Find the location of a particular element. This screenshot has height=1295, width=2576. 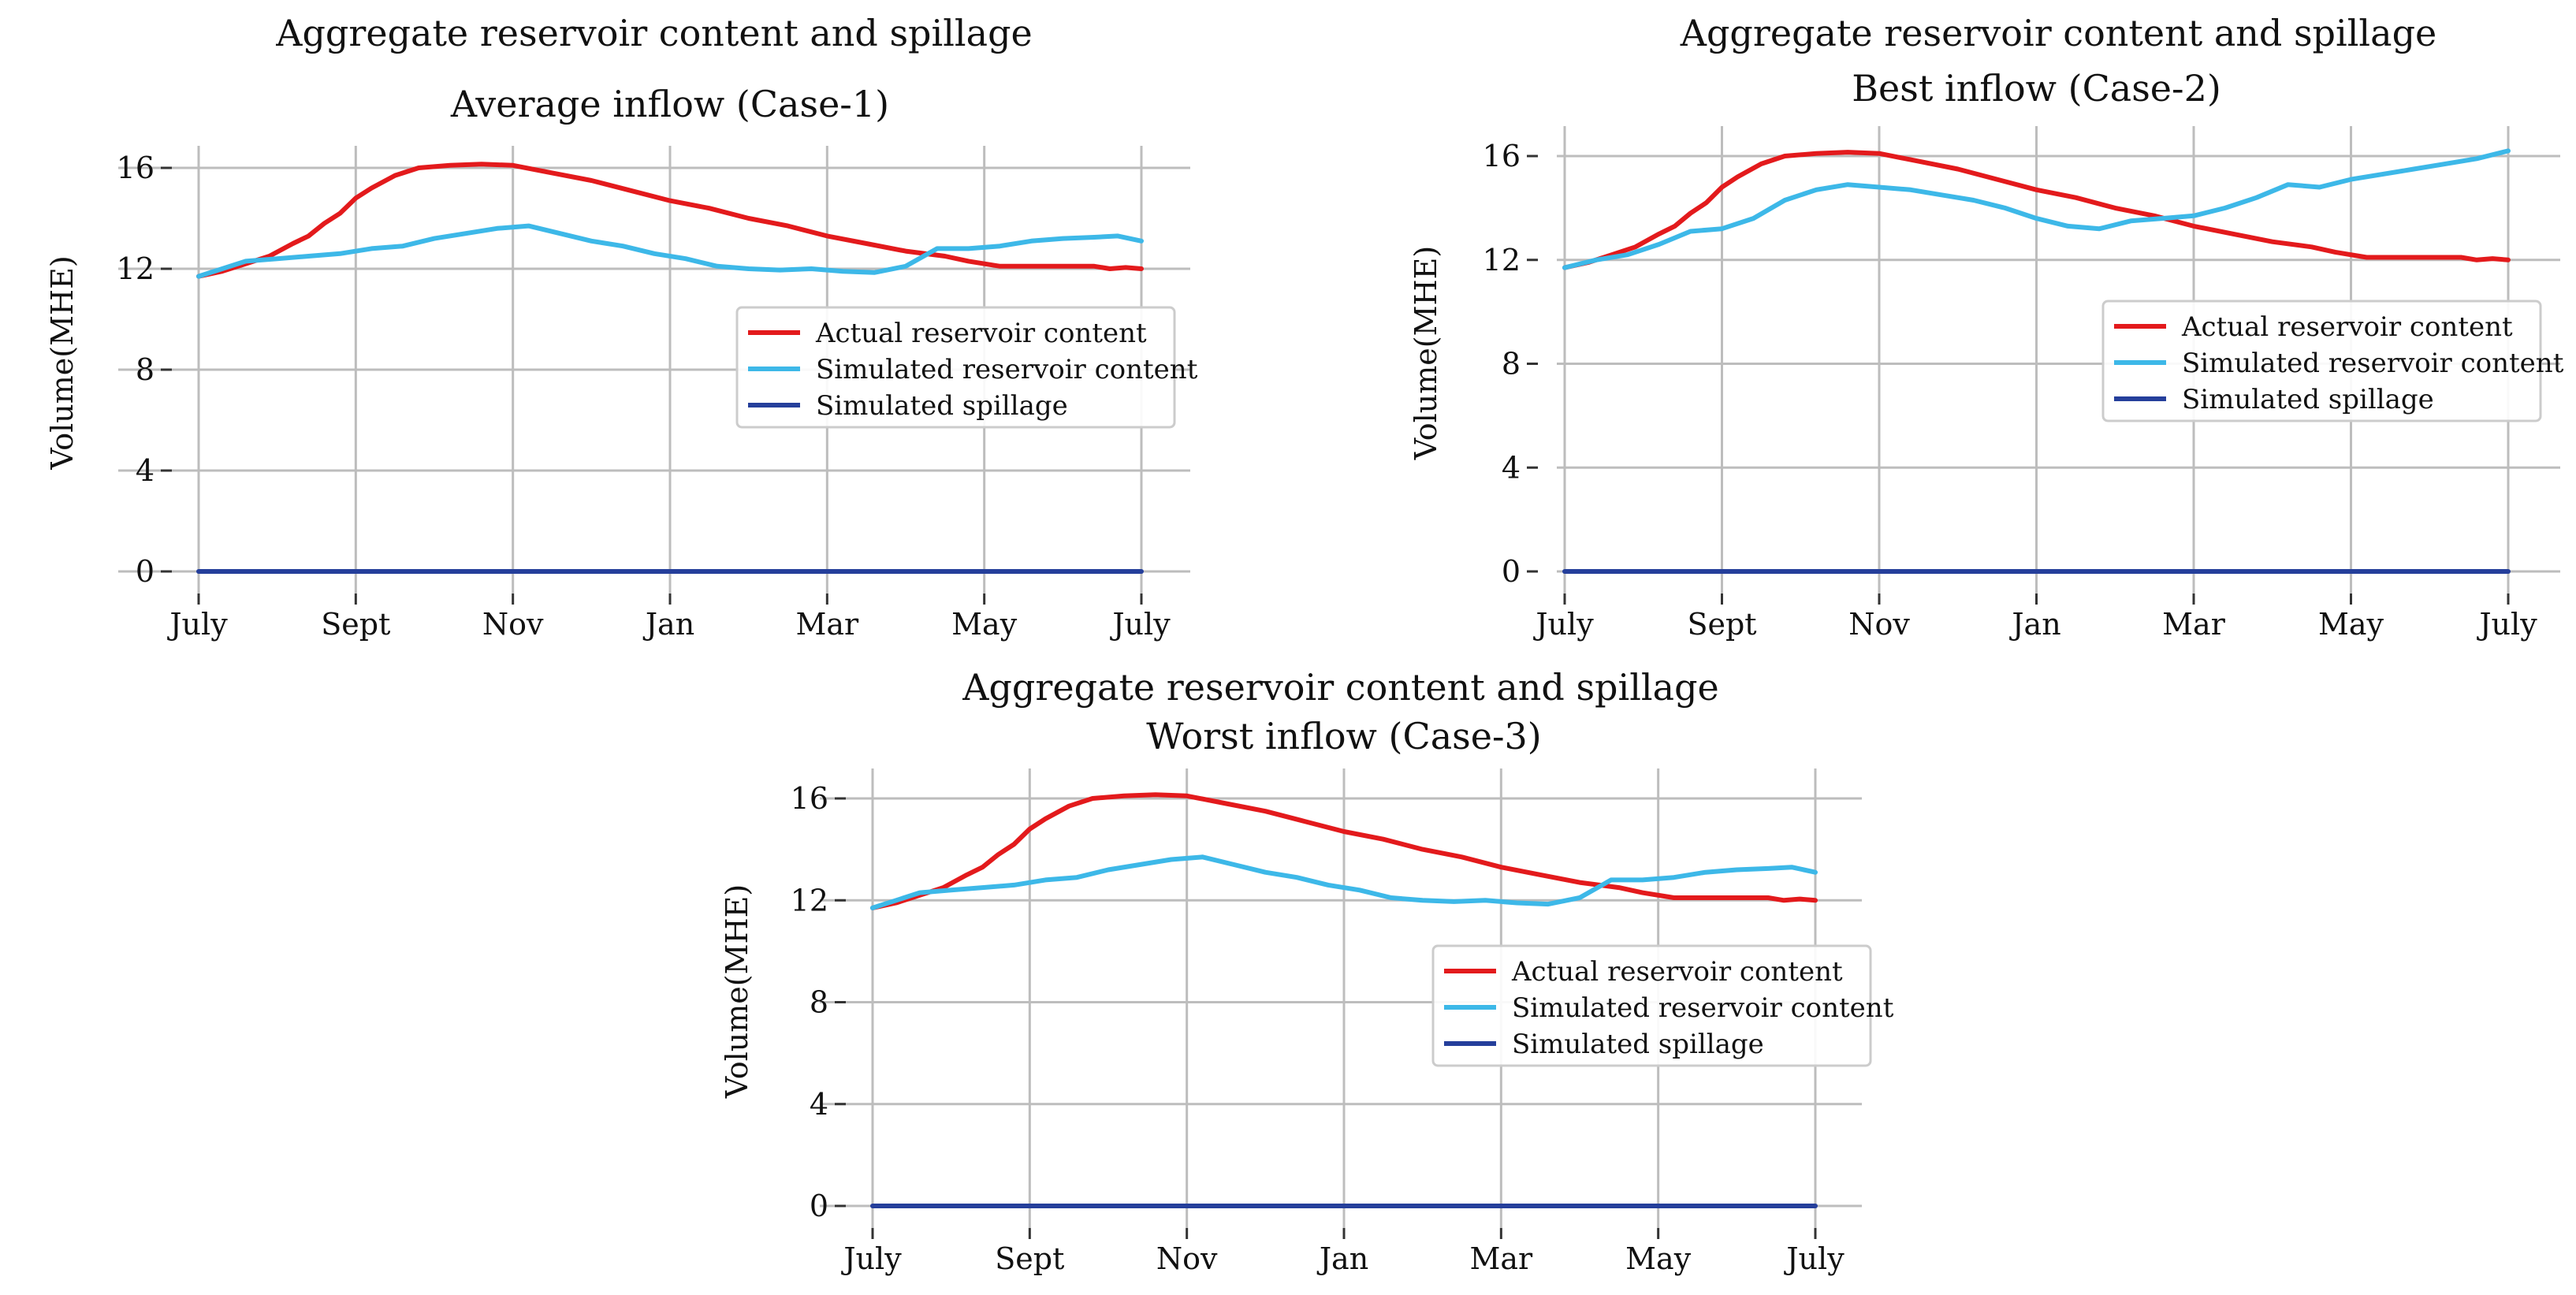

chart-subtitle: Worst inflow (Case-3) is located at coordinates (1343, 736).